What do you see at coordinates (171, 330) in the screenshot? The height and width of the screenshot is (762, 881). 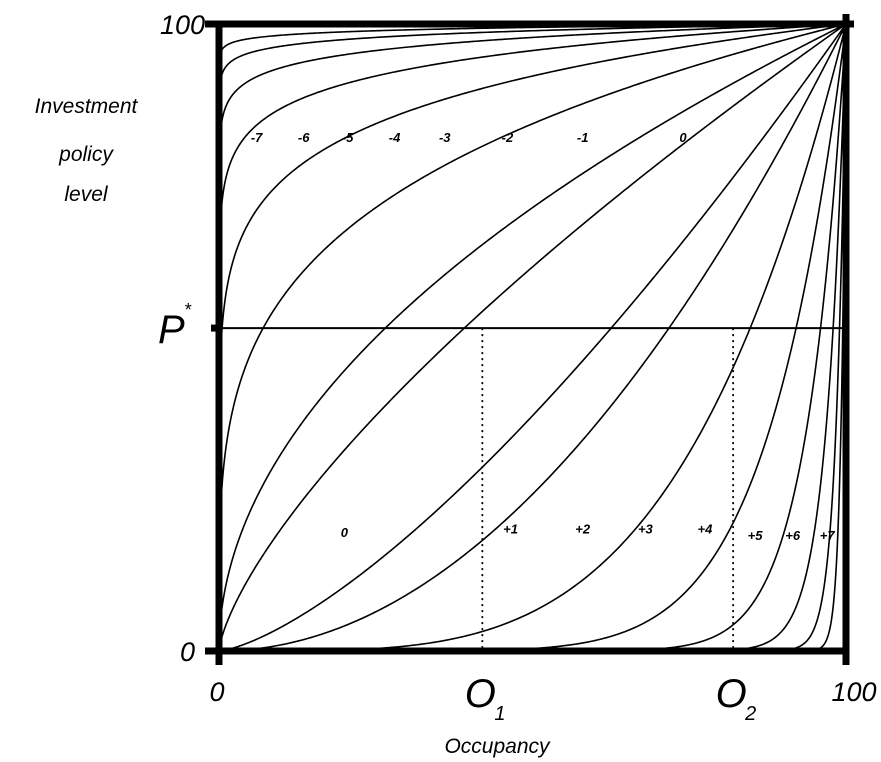 I see `p-star-label: P` at bounding box center [171, 330].